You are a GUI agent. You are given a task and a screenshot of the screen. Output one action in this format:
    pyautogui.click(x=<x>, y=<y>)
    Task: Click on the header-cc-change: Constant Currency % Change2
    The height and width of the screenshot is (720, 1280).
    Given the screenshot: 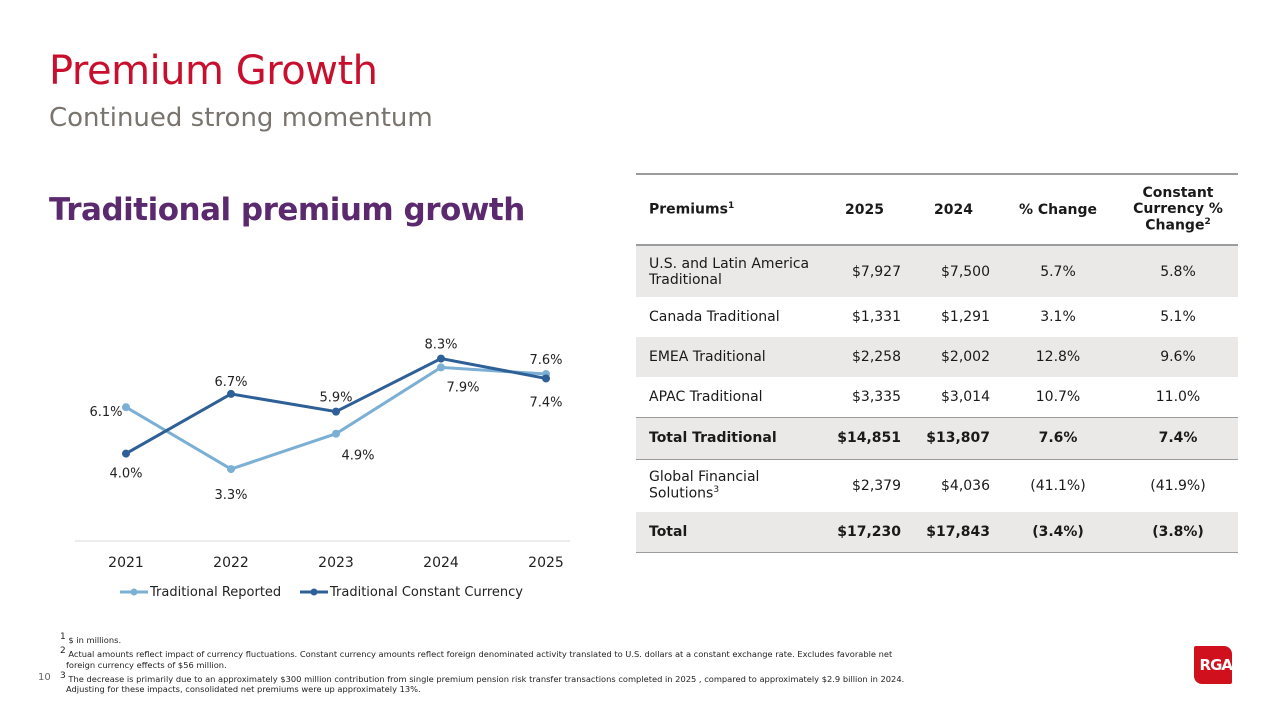 What is the action you would take?
    pyautogui.click(x=1178, y=209)
    